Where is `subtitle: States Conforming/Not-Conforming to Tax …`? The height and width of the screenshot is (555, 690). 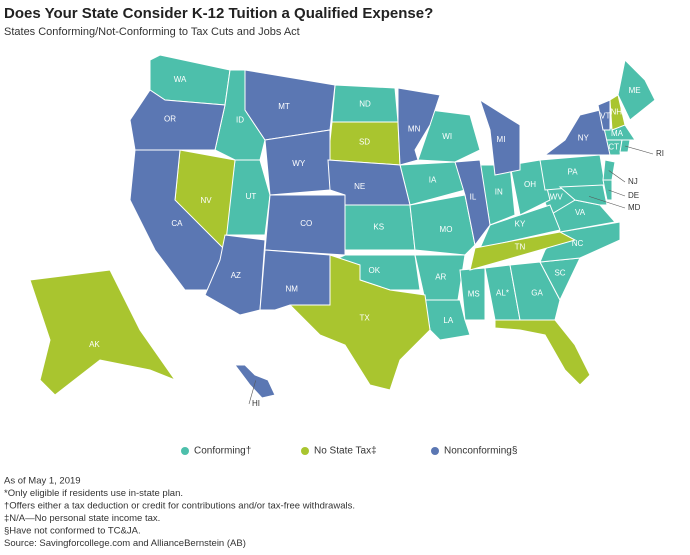 subtitle: States Conforming/Not-Conforming to Tax … is located at coordinates (152, 32).